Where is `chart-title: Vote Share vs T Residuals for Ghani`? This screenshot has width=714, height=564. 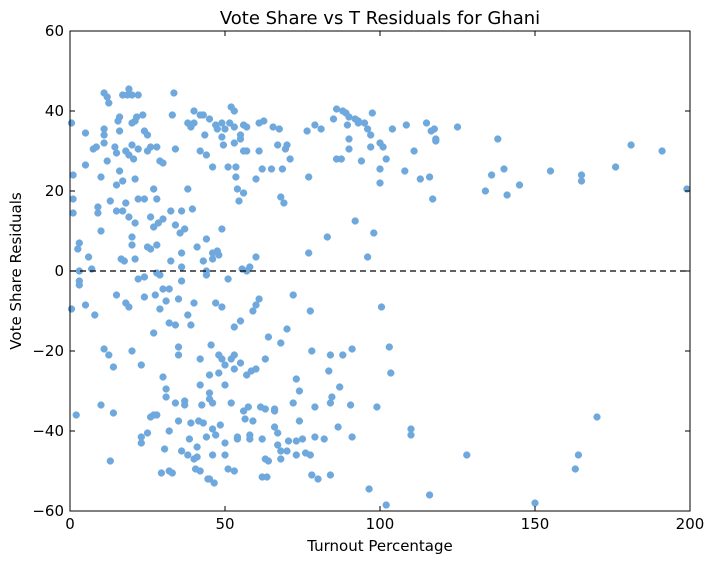
chart-title: Vote Share vs T Residuals for Ghani is located at coordinates (380, 18).